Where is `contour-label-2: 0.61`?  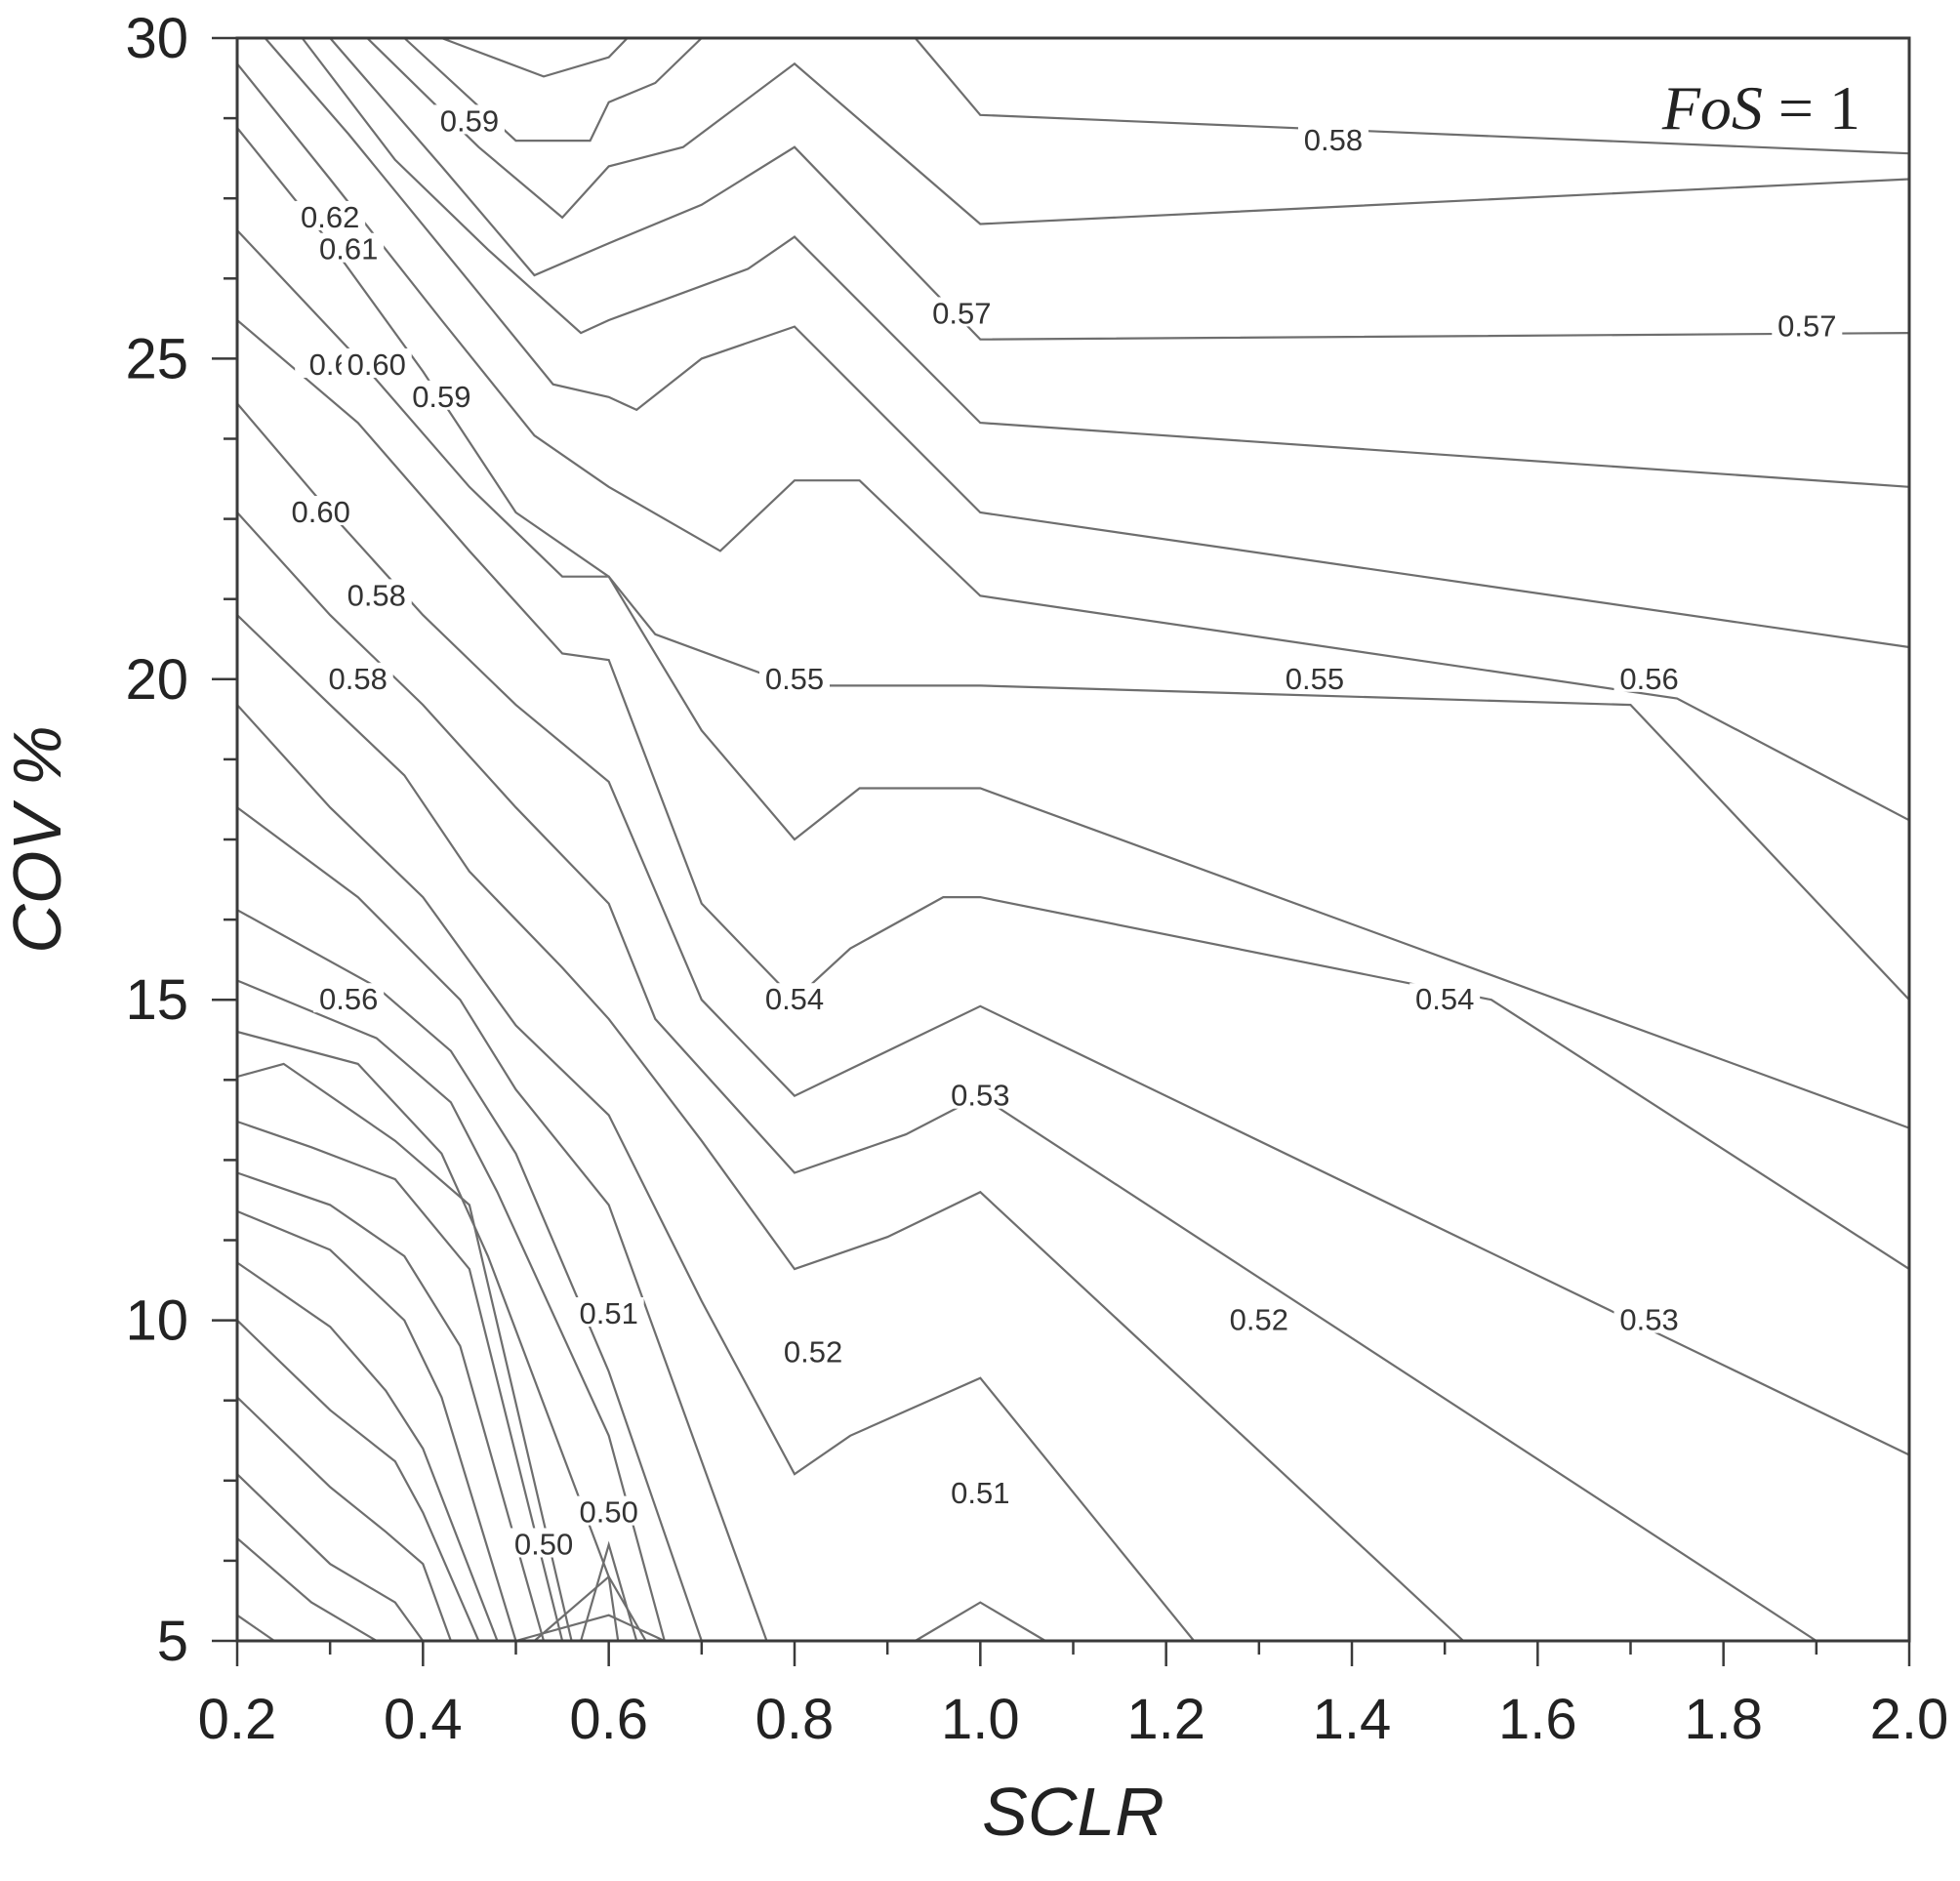
contour-label-2: 0.61 is located at coordinates (348, 249).